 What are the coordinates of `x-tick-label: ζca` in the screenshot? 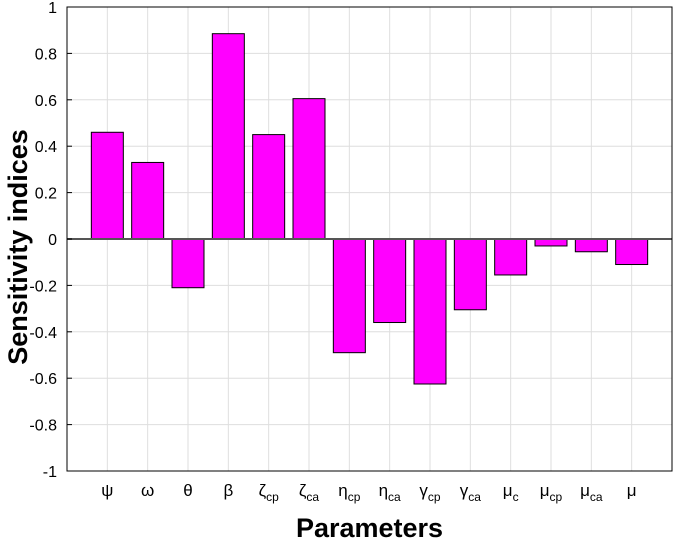 It's located at (309, 492).